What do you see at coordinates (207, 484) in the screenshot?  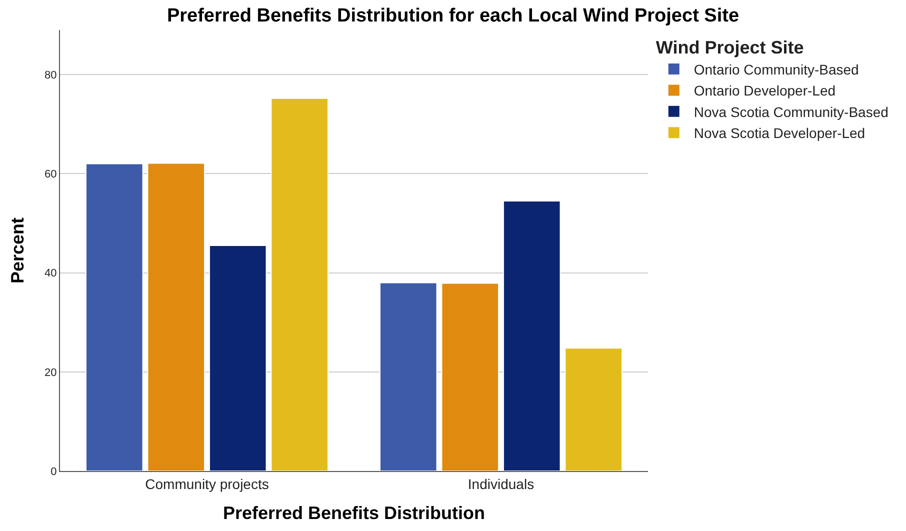 I see `x-tick-label: Community projects` at bounding box center [207, 484].